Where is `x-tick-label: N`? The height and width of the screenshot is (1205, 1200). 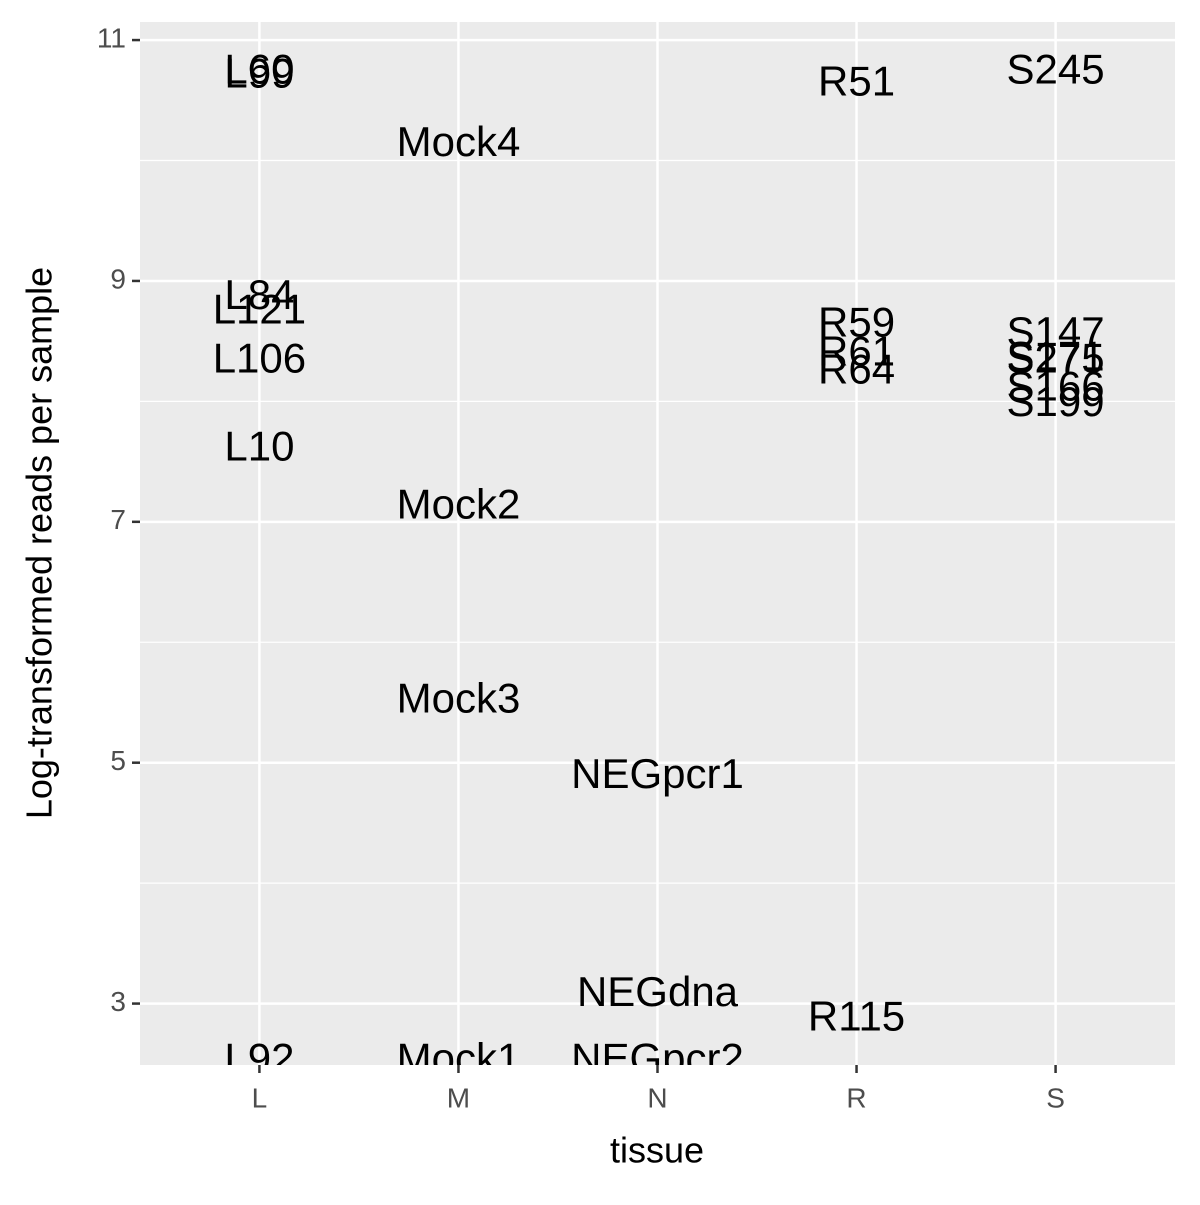 x-tick-label: N is located at coordinates (657, 1097).